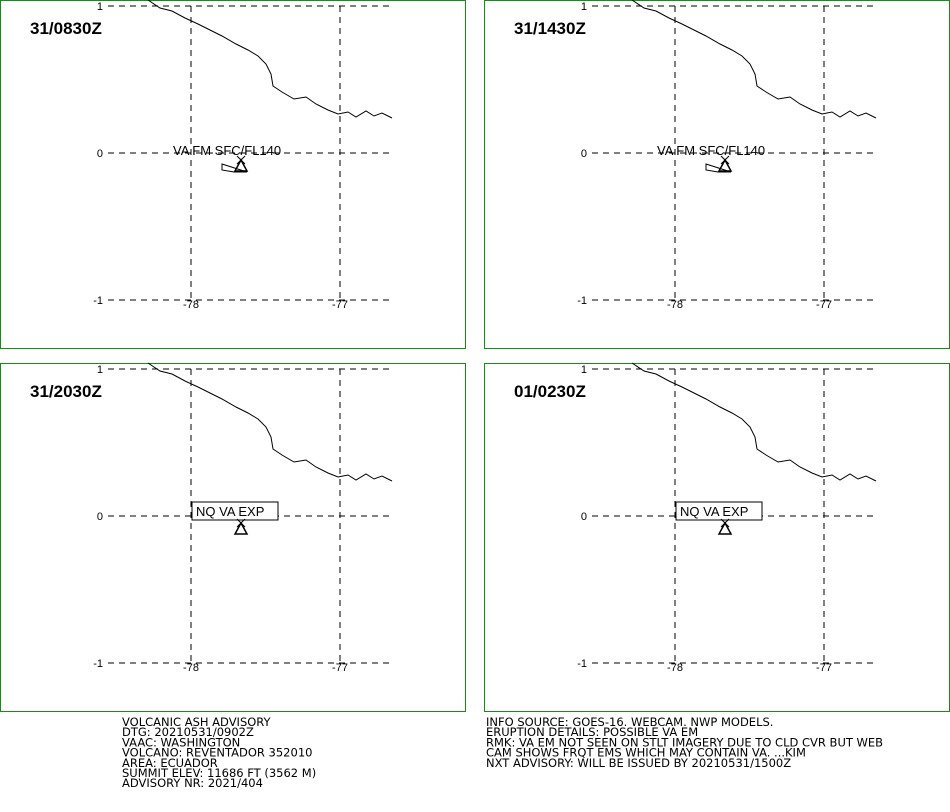 Image resolution: width=950 pixels, height=812 pixels. Describe the element at coordinates (66, 391) in the screenshot. I see `valid-time: 31/2030Z` at that location.